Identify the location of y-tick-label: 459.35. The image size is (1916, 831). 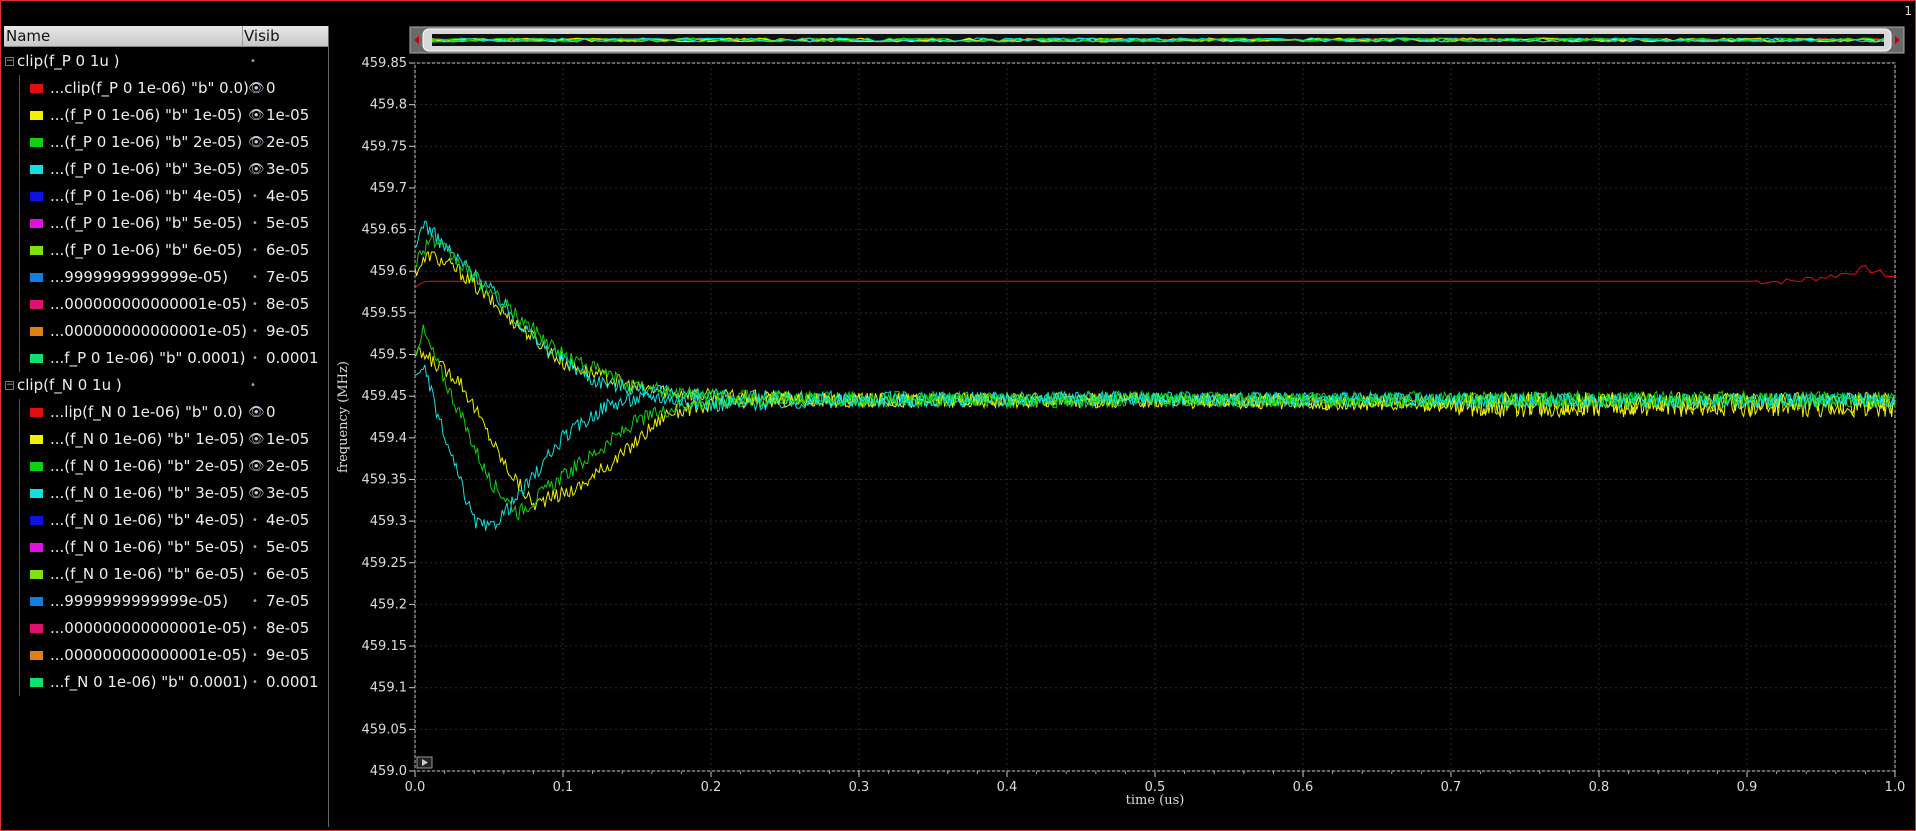
(385, 479).